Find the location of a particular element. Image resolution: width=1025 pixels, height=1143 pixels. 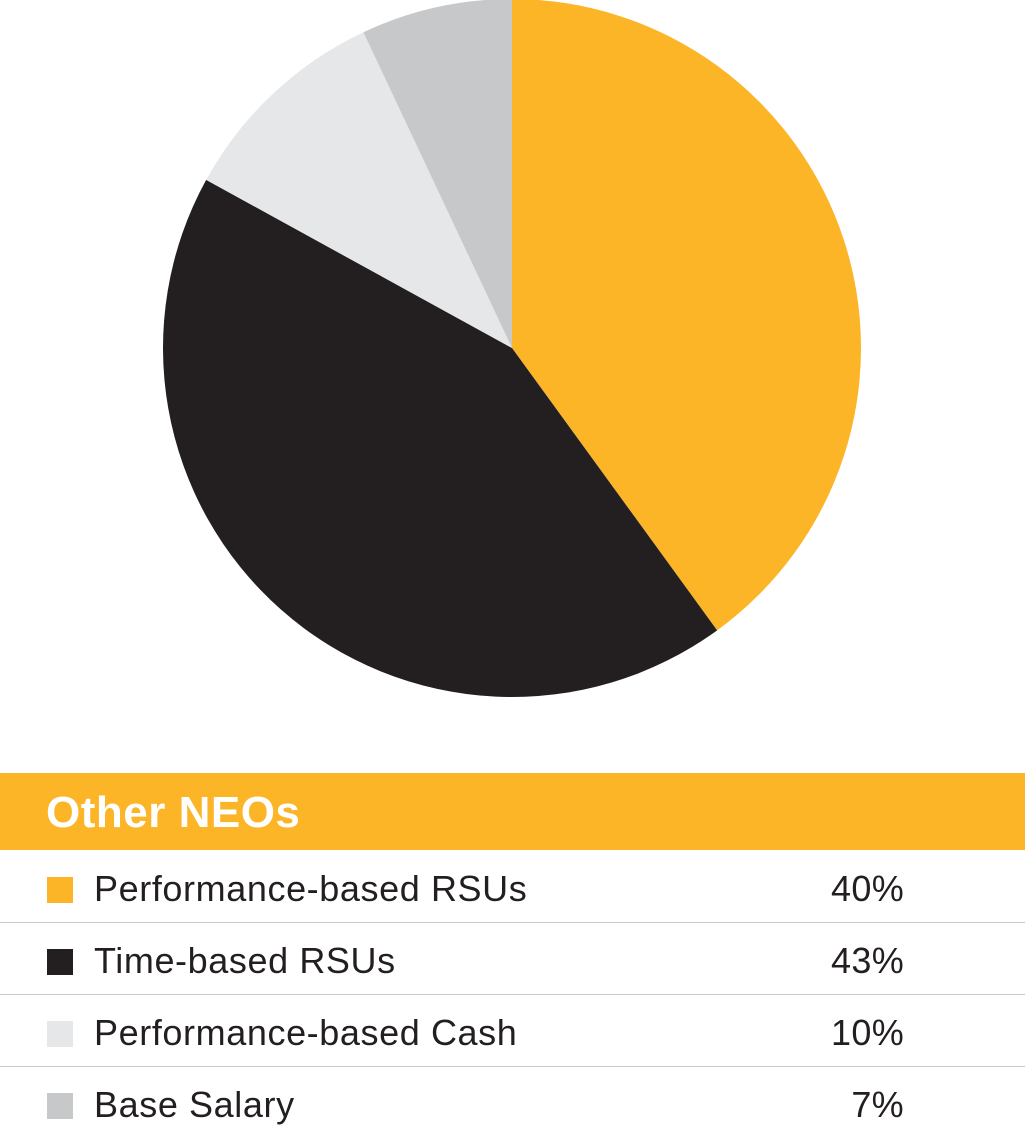

legend-row: Performance-based Cash 10% is located at coordinates (512, 1031).